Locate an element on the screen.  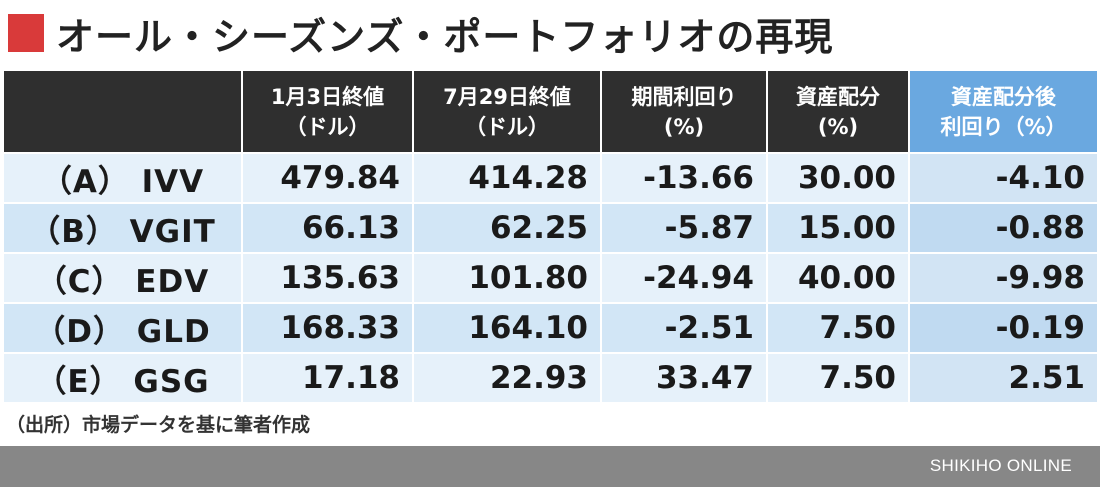
value-cell: 101.80 is located at coordinates (507, 278).